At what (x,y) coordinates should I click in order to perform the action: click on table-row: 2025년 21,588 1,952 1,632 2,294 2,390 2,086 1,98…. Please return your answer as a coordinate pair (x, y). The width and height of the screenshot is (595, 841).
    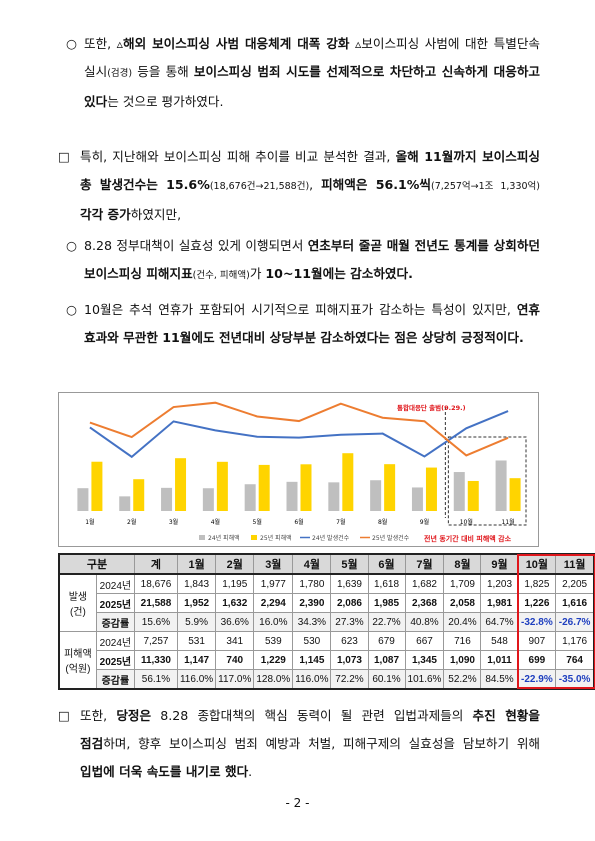
    Looking at the image, I should click on (327, 603).